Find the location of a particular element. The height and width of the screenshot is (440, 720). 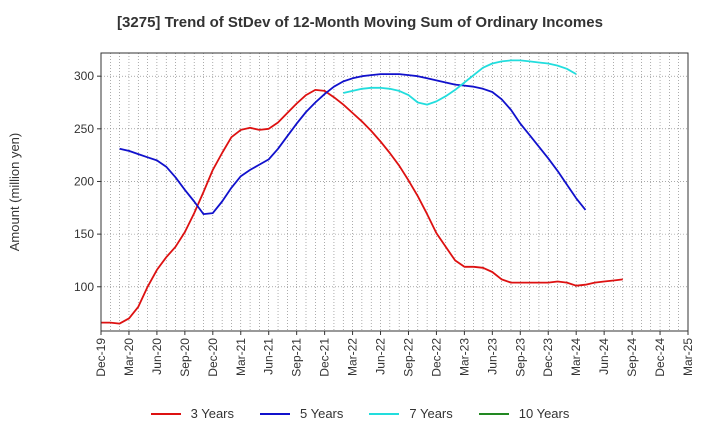

x-tick-label: Sep-20 is located at coordinates (185, 357).